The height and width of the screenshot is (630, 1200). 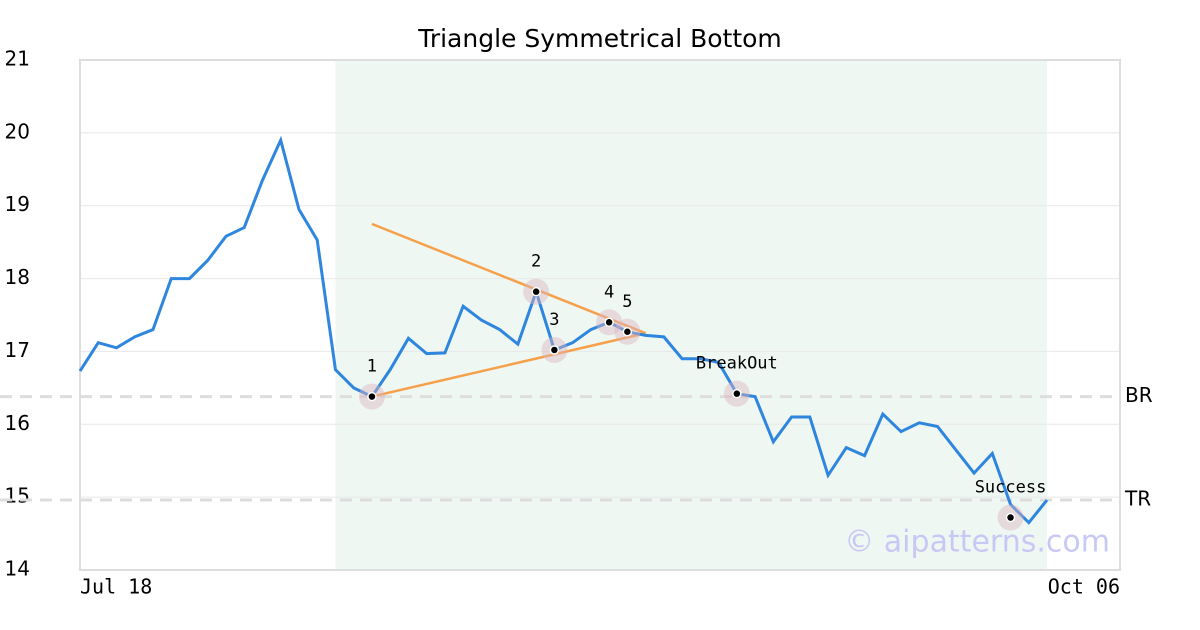 I want to click on point-label: 5, so click(x=627, y=302).